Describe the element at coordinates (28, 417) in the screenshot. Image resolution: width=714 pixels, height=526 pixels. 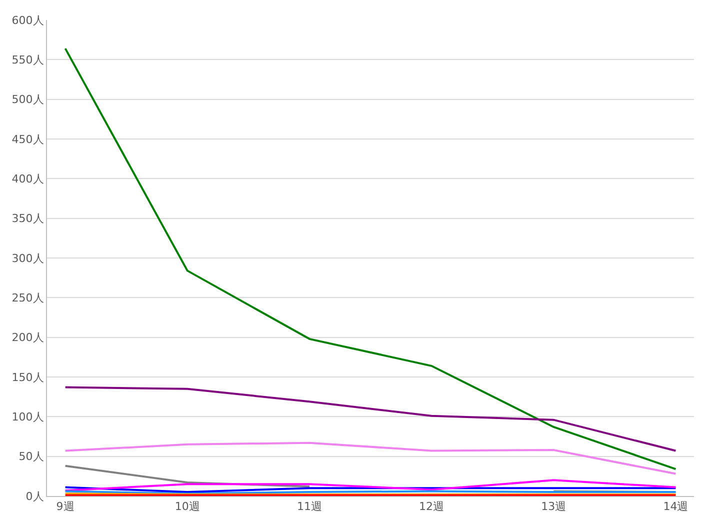
I see `y-tick-label: 100人` at that location.